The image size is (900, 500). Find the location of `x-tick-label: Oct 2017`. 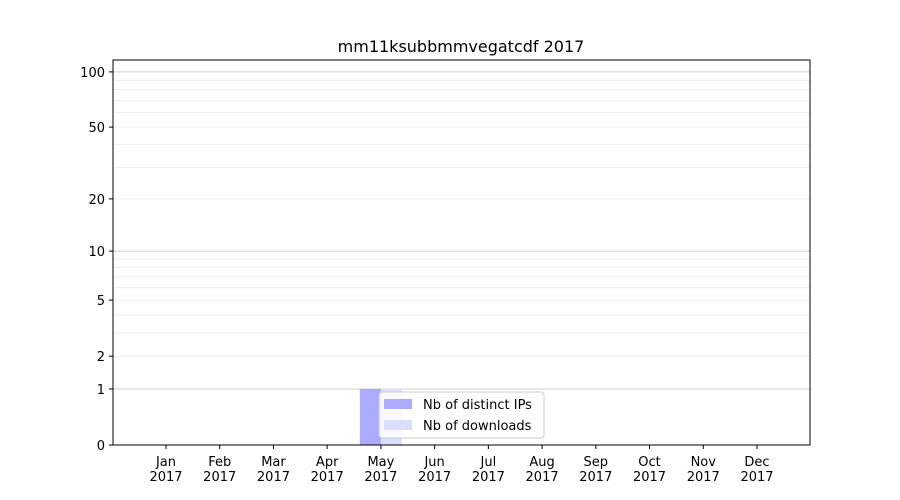

x-tick-label: Oct 2017 is located at coordinates (649, 470).